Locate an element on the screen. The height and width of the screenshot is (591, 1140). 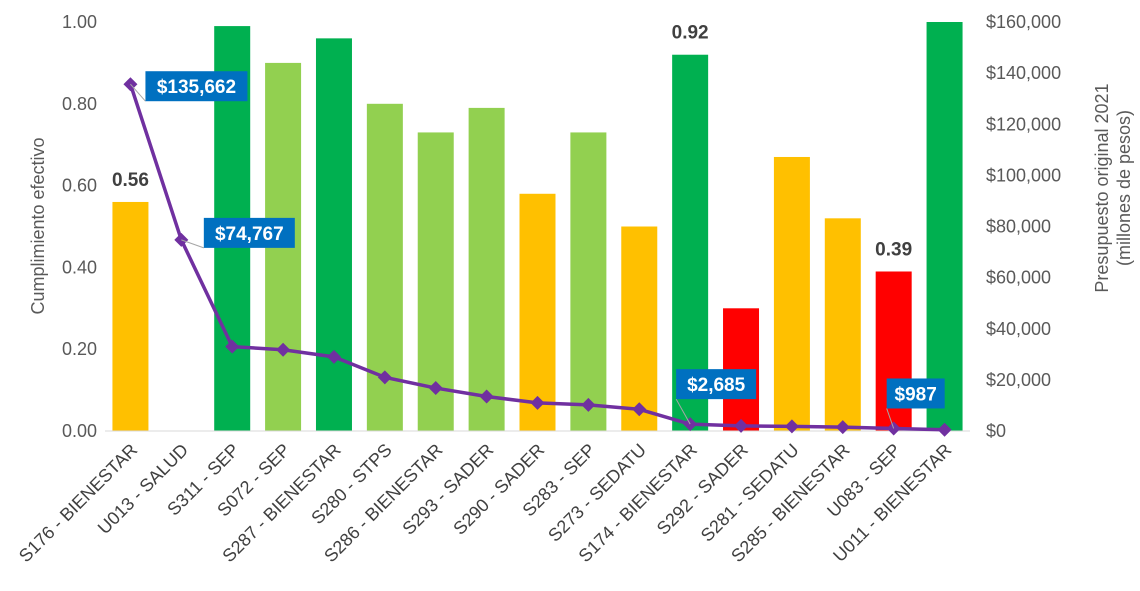
right-tick-label: $80,000 is located at coordinates (1018, 227).